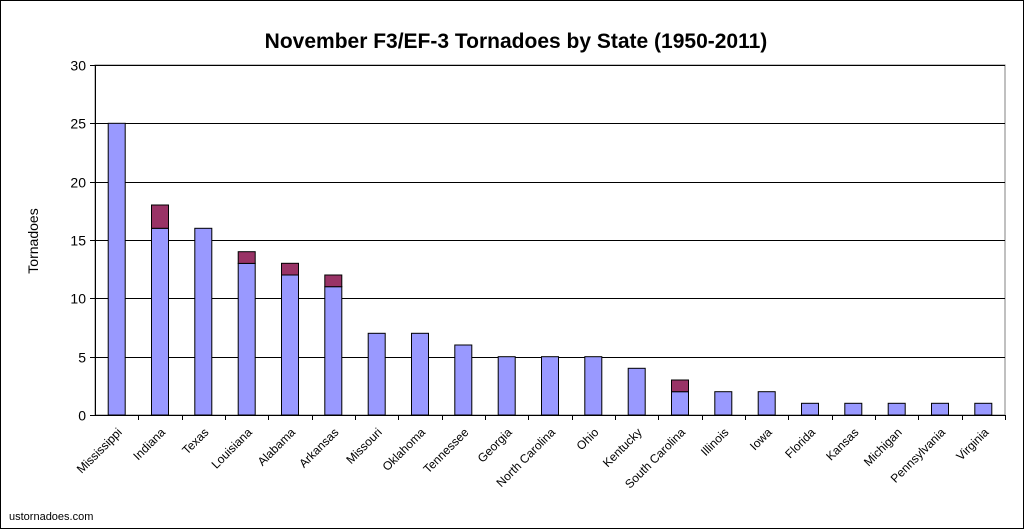  What do you see at coordinates (33, 240) in the screenshot?
I see `y-axis-label: Tornadoes` at bounding box center [33, 240].